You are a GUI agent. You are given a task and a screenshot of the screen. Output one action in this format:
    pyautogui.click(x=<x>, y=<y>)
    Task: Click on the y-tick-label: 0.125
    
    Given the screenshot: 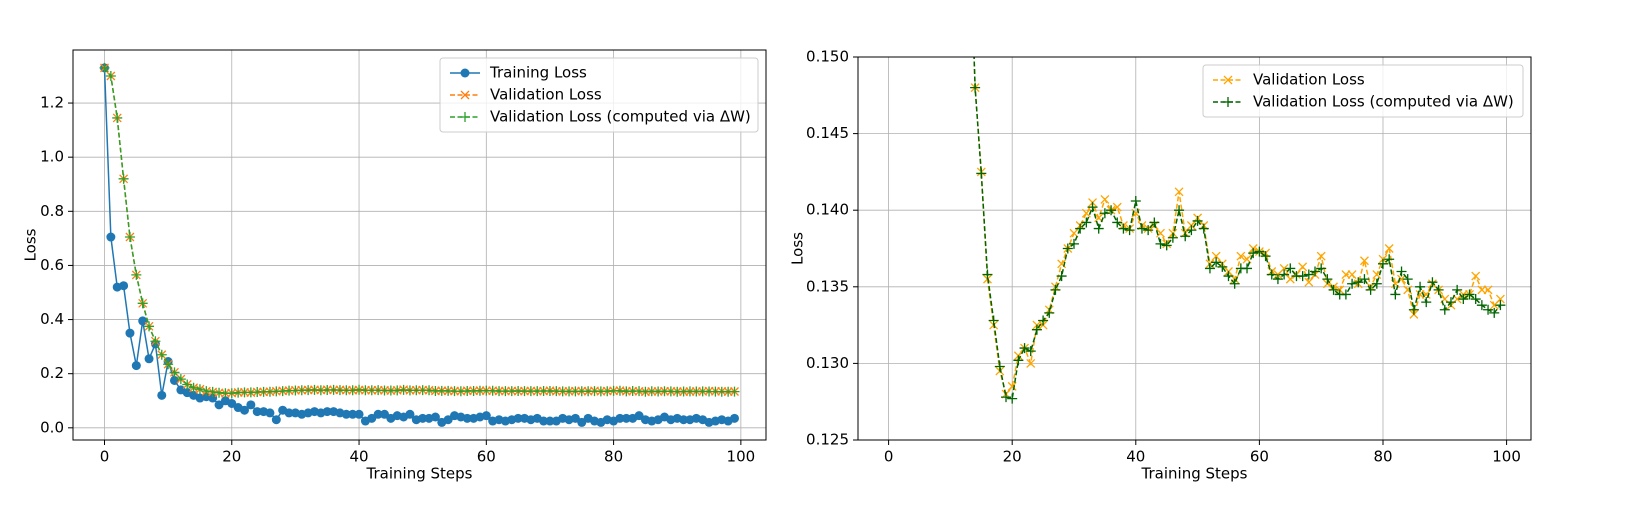 What is the action you would take?
    pyautogui.click(x=827, y=440)
    